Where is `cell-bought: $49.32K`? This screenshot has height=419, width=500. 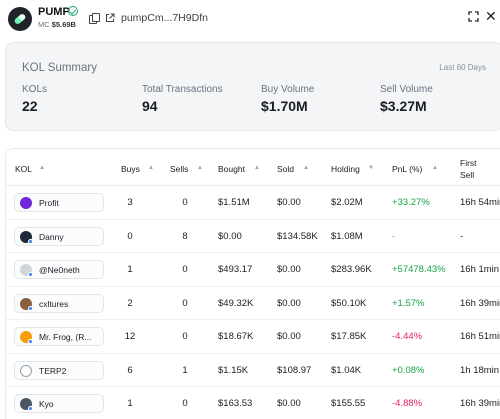
cell-bought: $49.32K is located at coordinates (236, 303).